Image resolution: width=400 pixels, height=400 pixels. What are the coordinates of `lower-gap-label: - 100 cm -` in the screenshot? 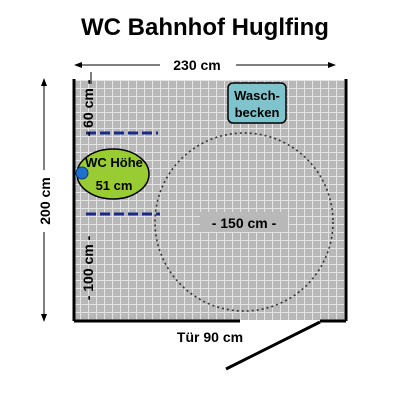 It's located at (88, 267).